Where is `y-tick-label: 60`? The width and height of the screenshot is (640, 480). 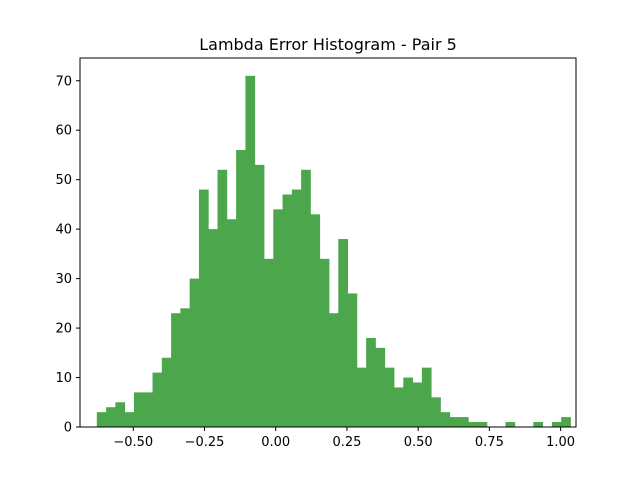
y-tick-label: 60 is located at coordinates (63, 131).